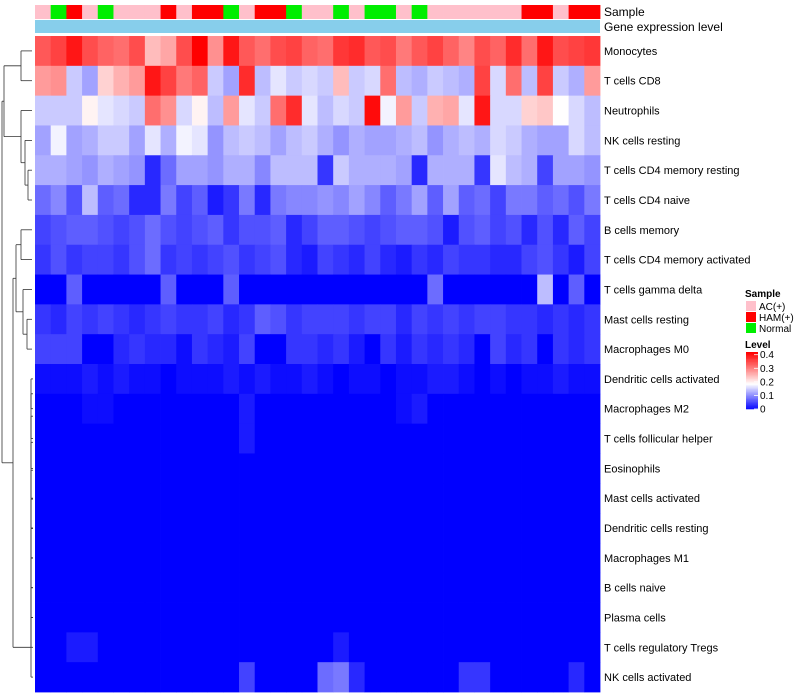  I want to click on sample-annotation-track, so click(318, 12).